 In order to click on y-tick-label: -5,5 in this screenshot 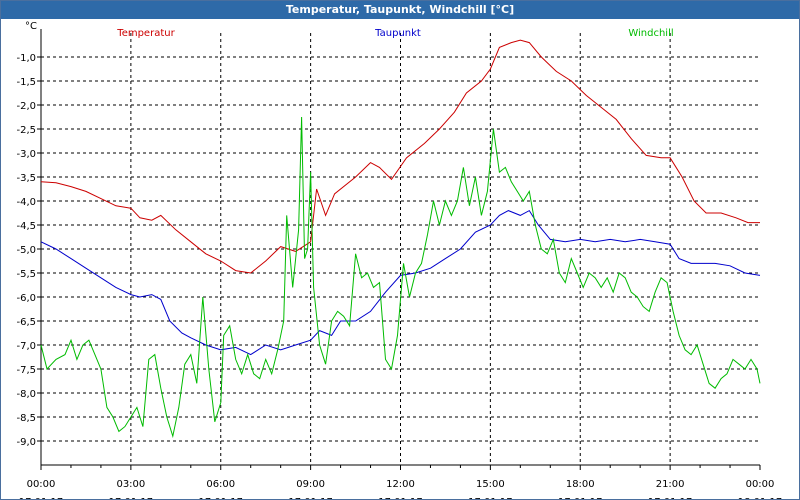, I will do `click(26, 274)`.